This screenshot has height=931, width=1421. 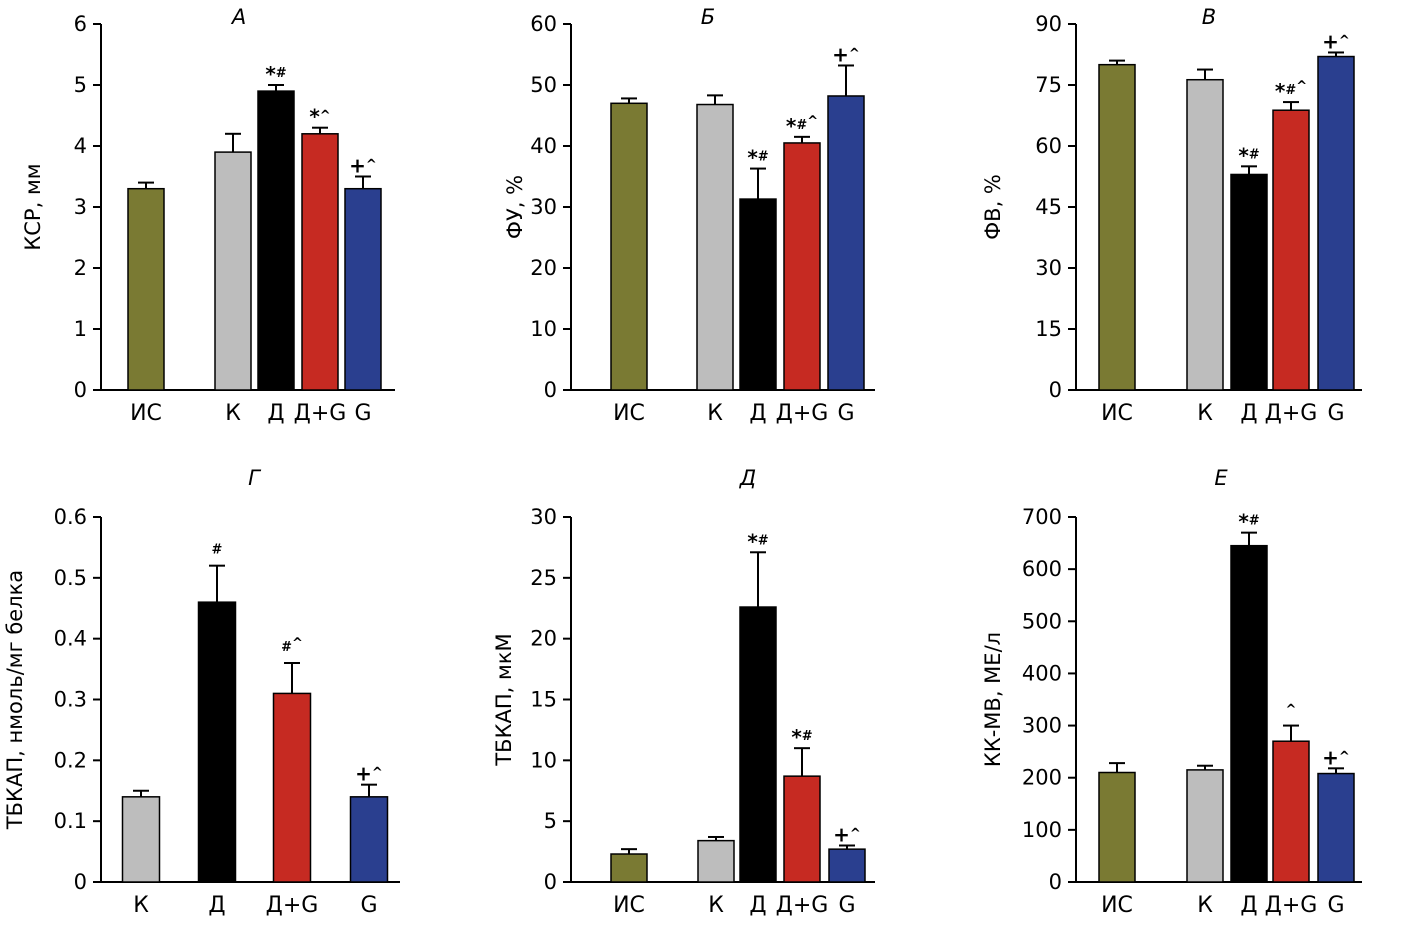 What do you see at coordinates (238, 17) in the screenshot?
I see `panel-title: А` at bounding box center [238, 17].